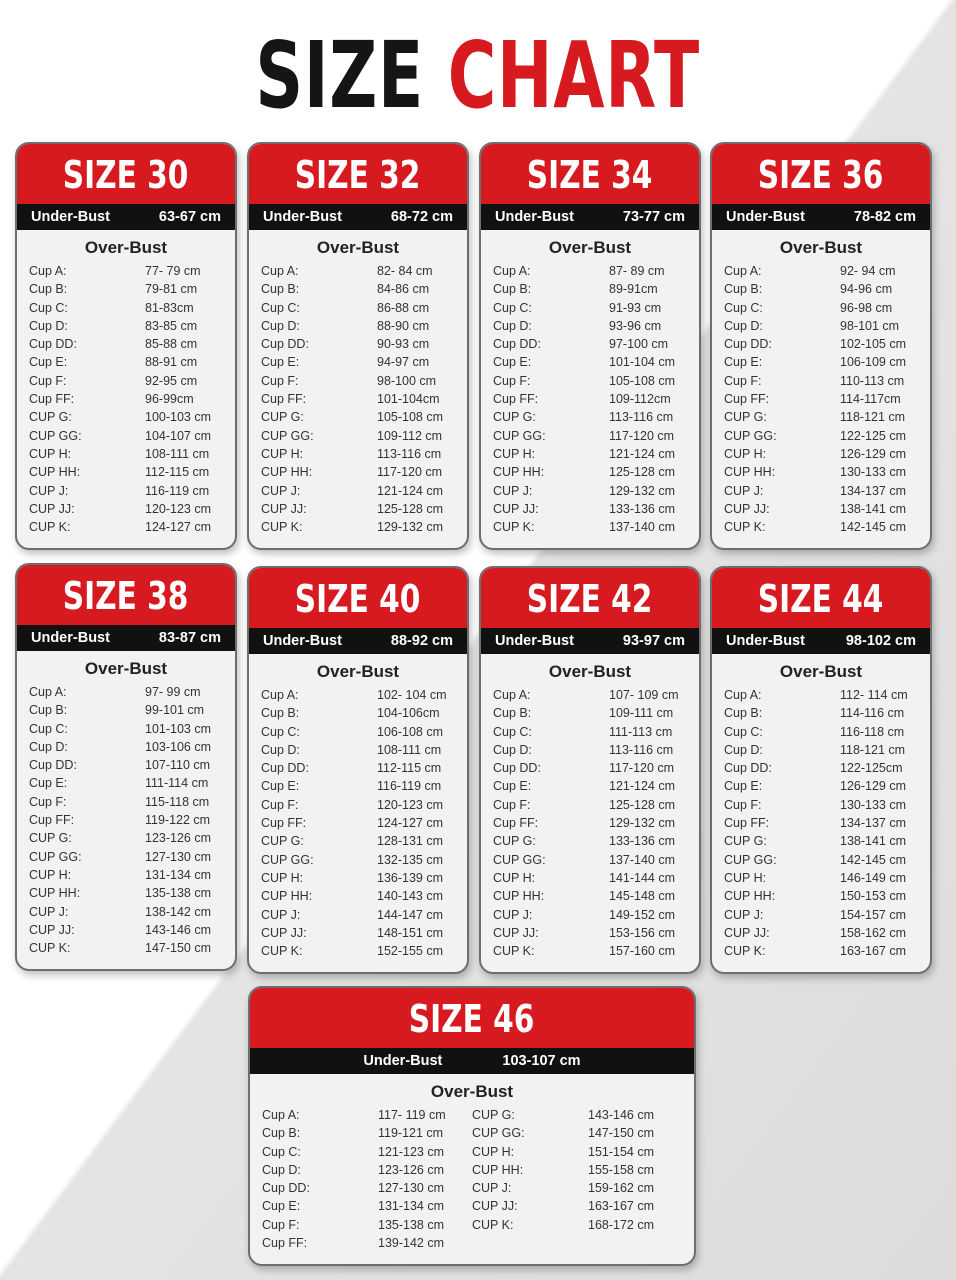 This screenshot has height=1280, width=956. I want to click on cup-range: 127-130 cm, so click(411, 1188).